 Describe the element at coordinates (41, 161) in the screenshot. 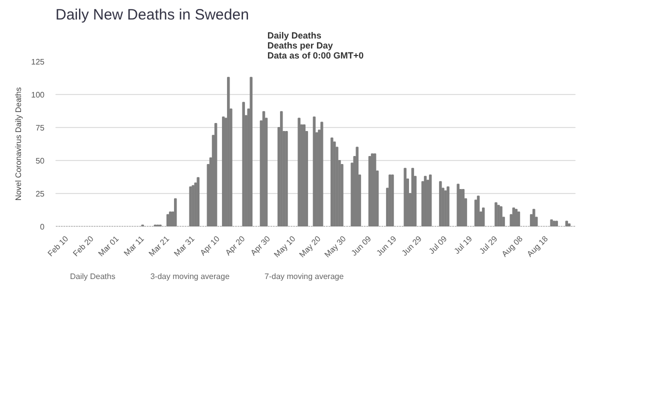

I see `y-tick-label: 50` at that location.